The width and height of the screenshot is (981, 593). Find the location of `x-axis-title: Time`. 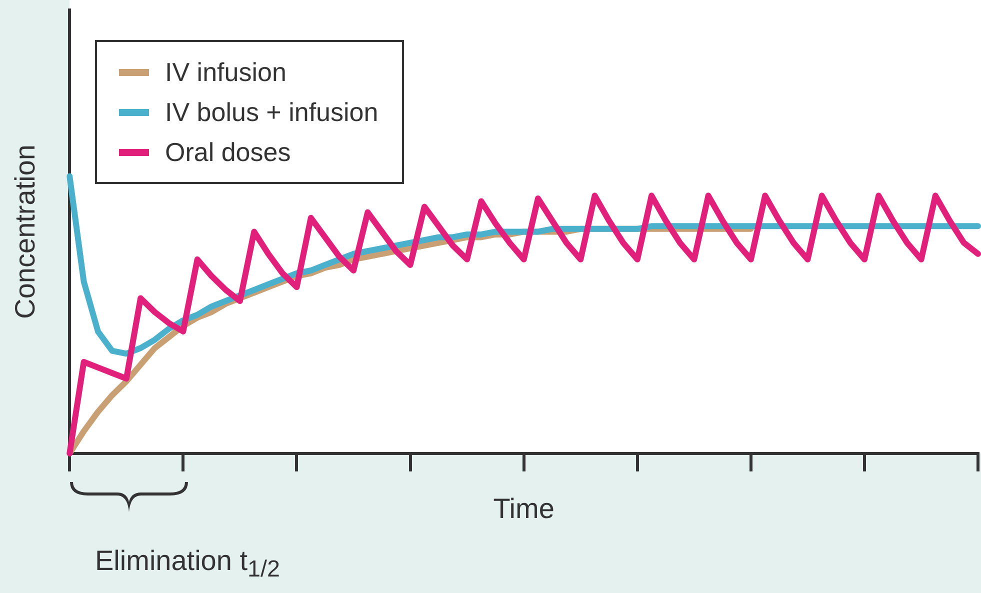

x-axis-title: Time is located at coordinates (523, 508).